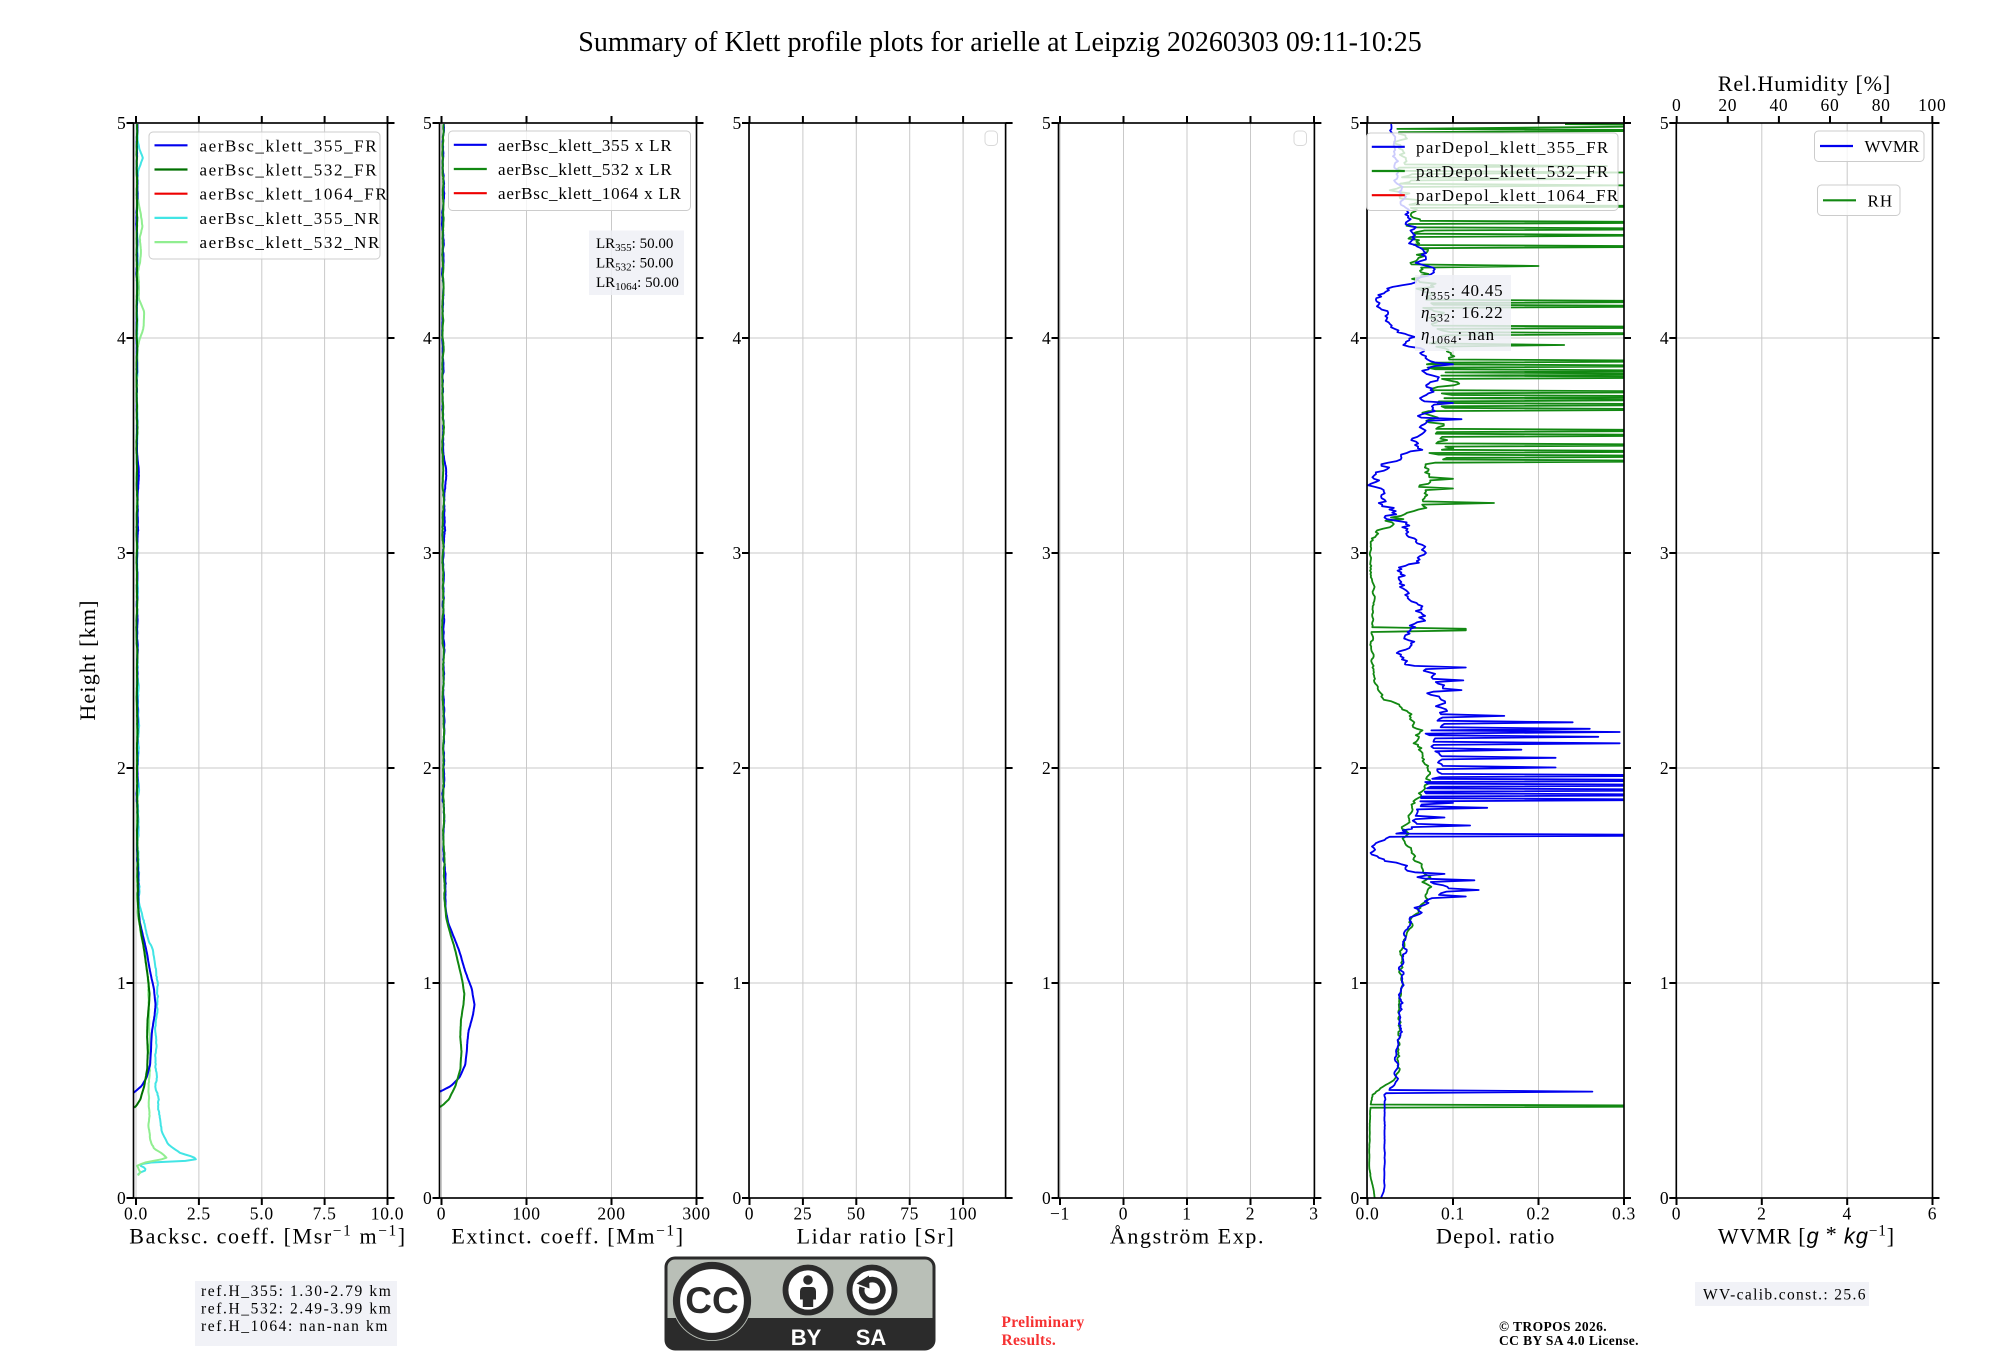 The image size is (2000, 1365). I want to click on svg-text: 200, so click(611, 1214).